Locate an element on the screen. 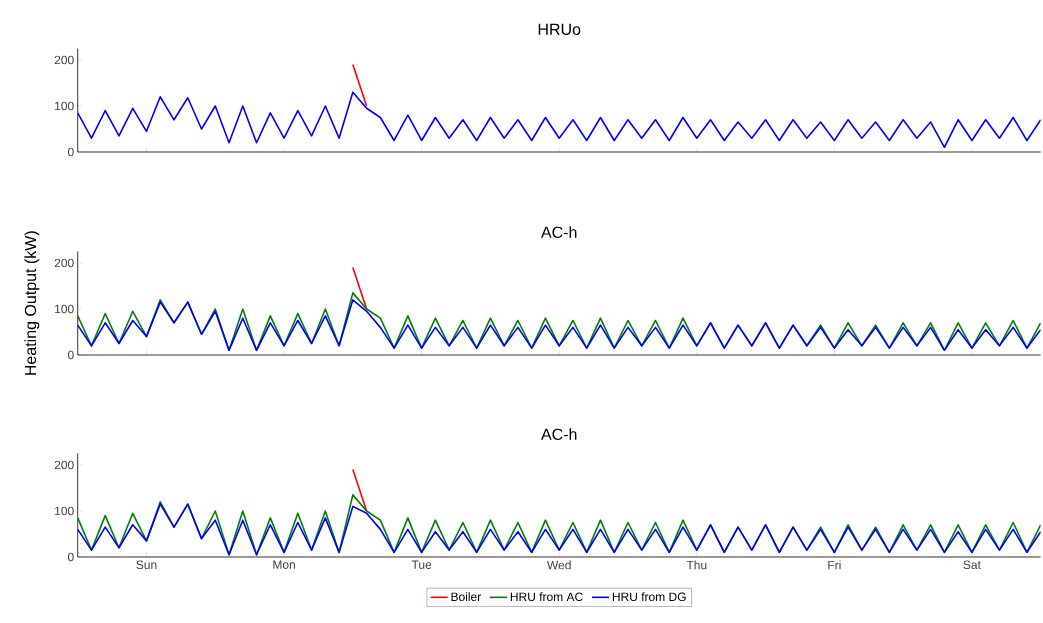  legend-label: HRU from AC is located at coordinates (546, 597).